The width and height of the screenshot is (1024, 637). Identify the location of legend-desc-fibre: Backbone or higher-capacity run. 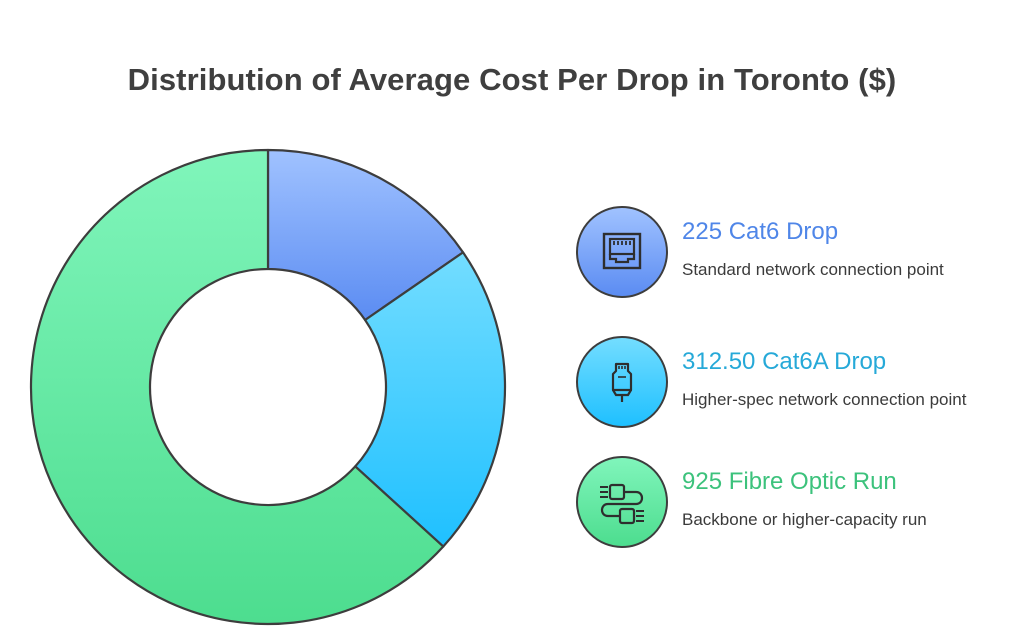
(804, 519).